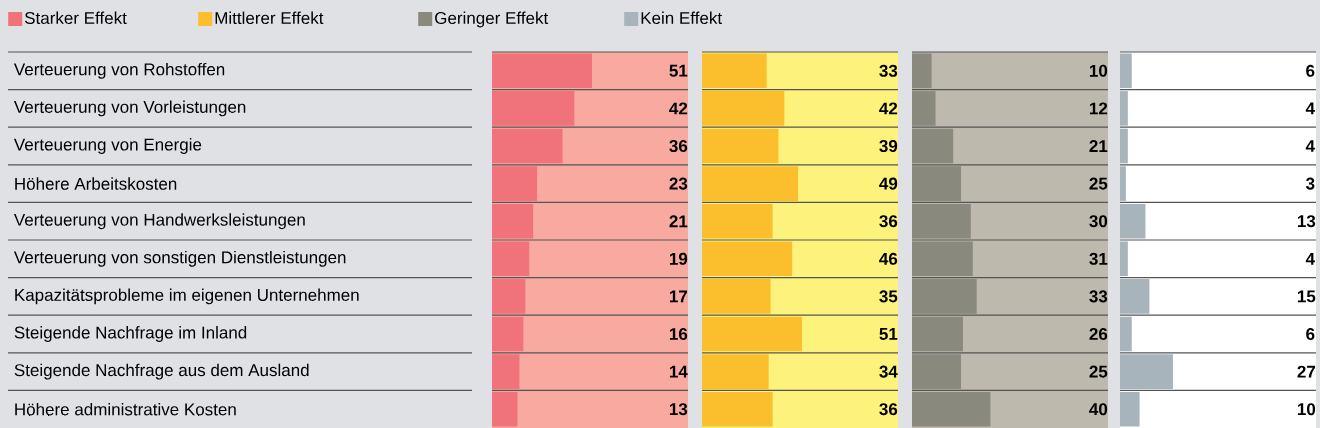 The width and height of the screenshot is (1320, 428). Describe the element at coordinates (678, 258) in the screenshot. I see `data-label: 19` at that location.